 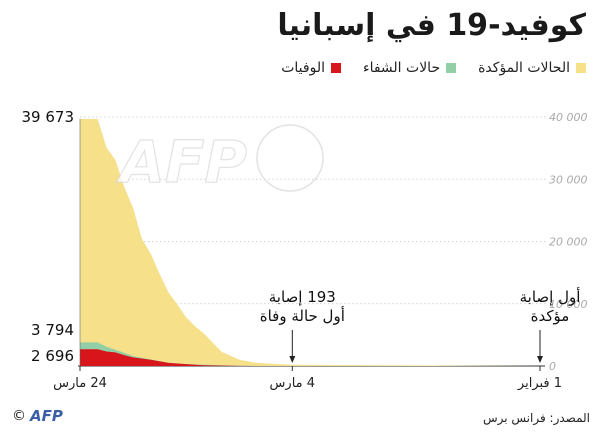 What do you see at coordinates (524, 68) in the screenshot?
I see `legend-label-confirmed: الحالات المؤكدة` at bounding box center [524, 68].